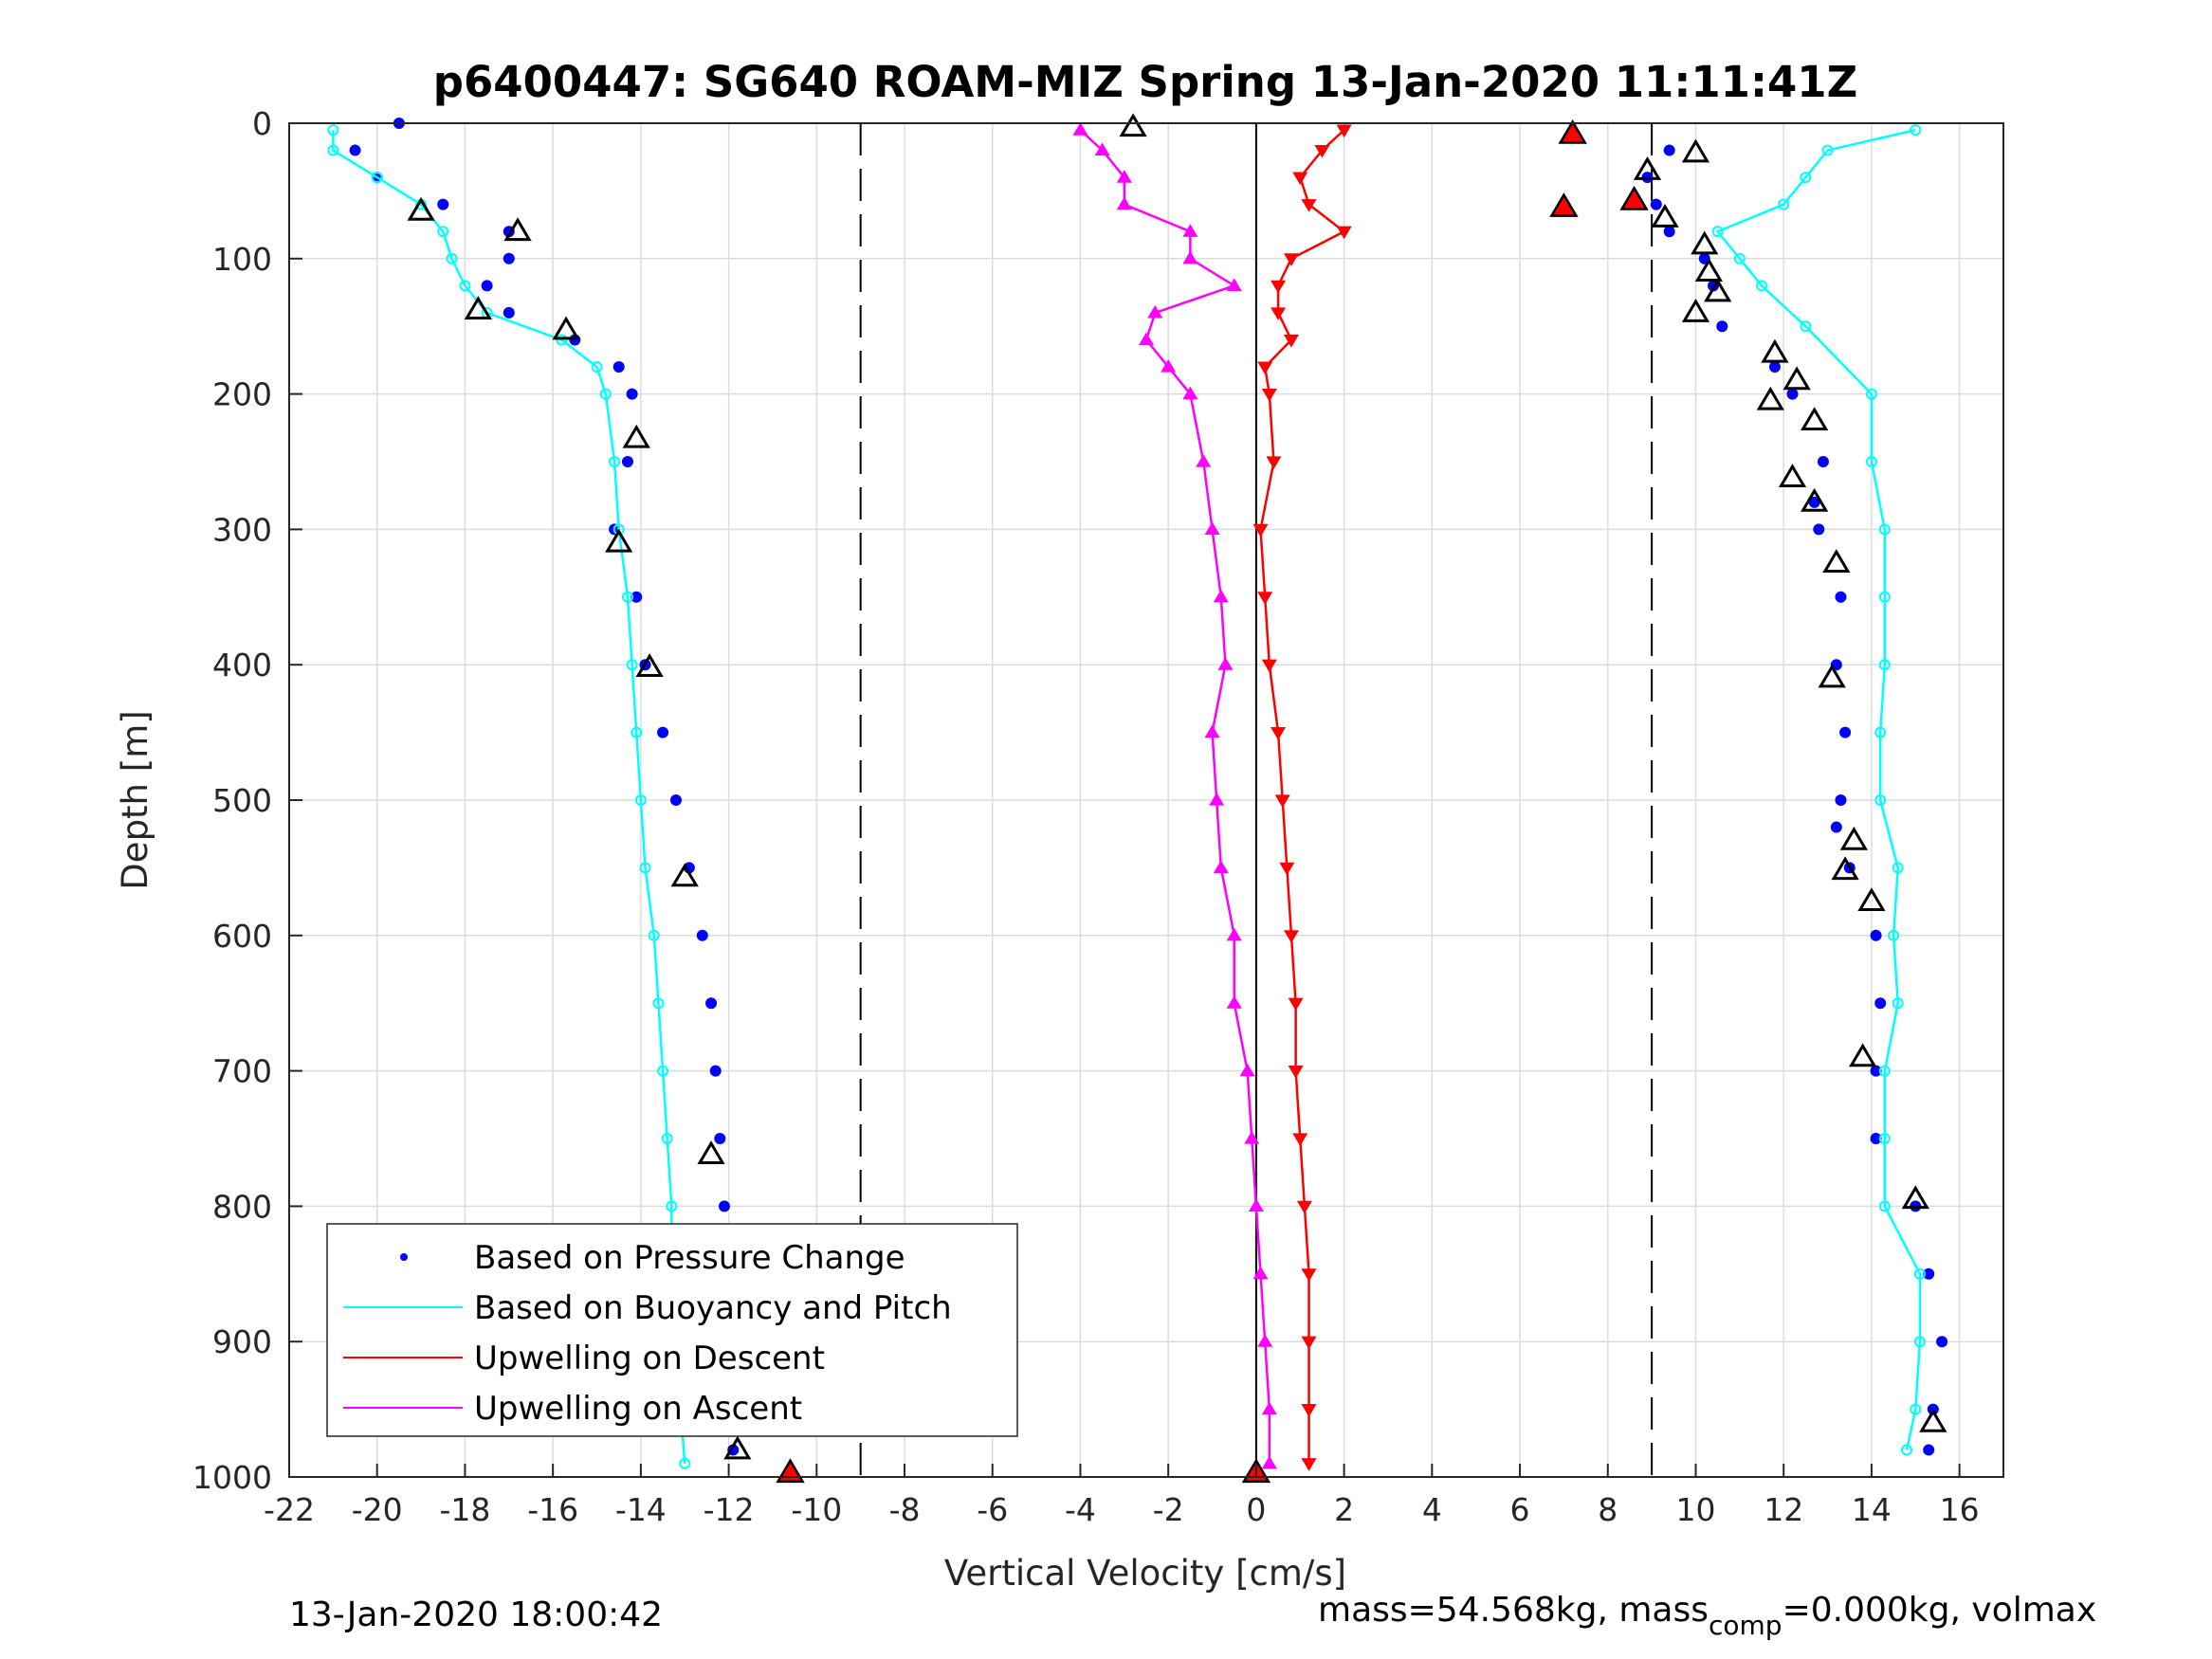 The height and width of the screenshot is (1659, 2212). What do you see at coordinates (816, 1509) in the screenshot?
I see `x-tick-label: -10` at bounding box center [816, 1509].